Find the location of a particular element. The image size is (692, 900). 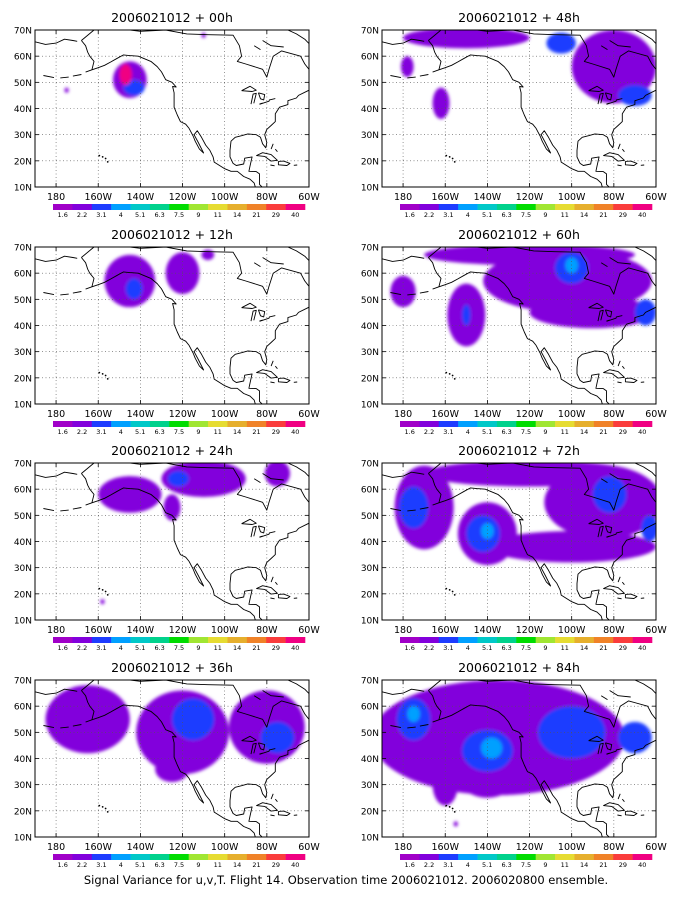

coastline-siberia is located at coordinates (56, 41).